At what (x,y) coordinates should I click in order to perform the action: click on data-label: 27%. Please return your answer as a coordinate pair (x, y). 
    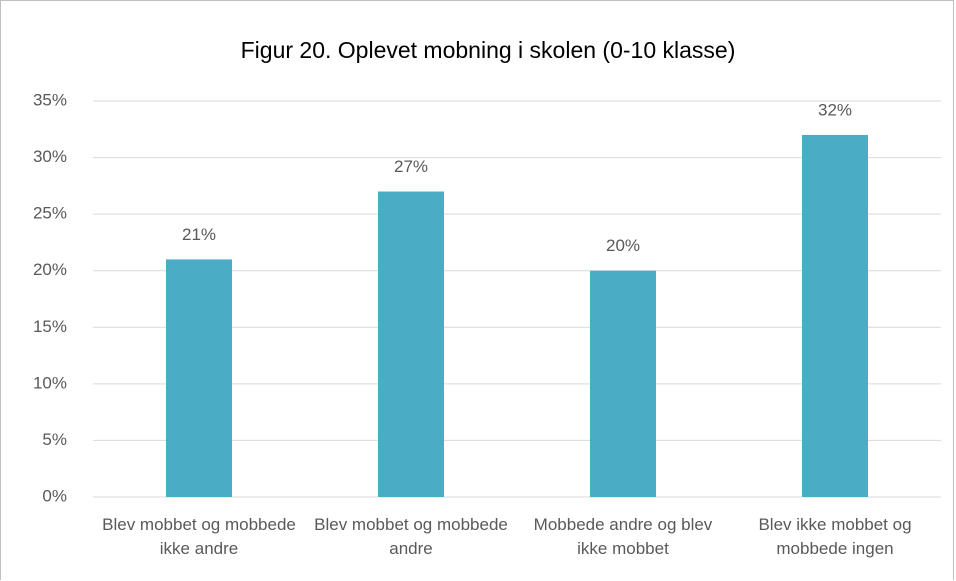
    Looking at the image, I should click on (411, 166).